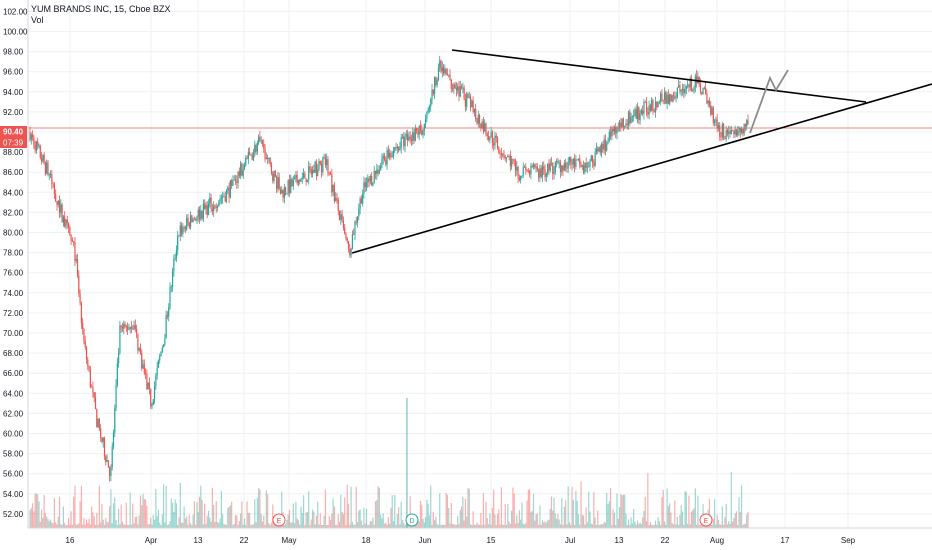  I want to click on x-tick-label: 13, so click(198, 540).